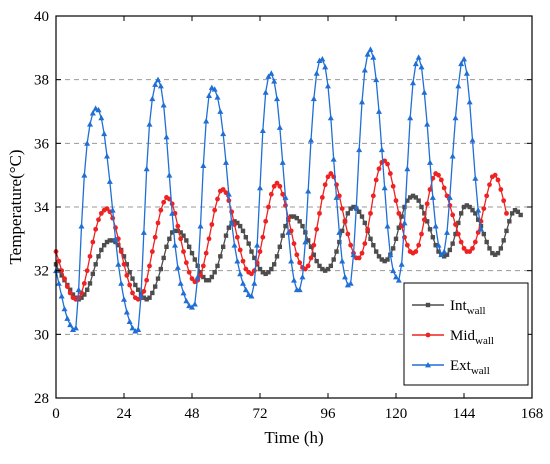 Image resolution: width=550 pixels, height=464 pixels. What do you see at coordinates (532, 414) in the screenshot?
I see `x-tick-label: 168` at bounding box center [532, 414].